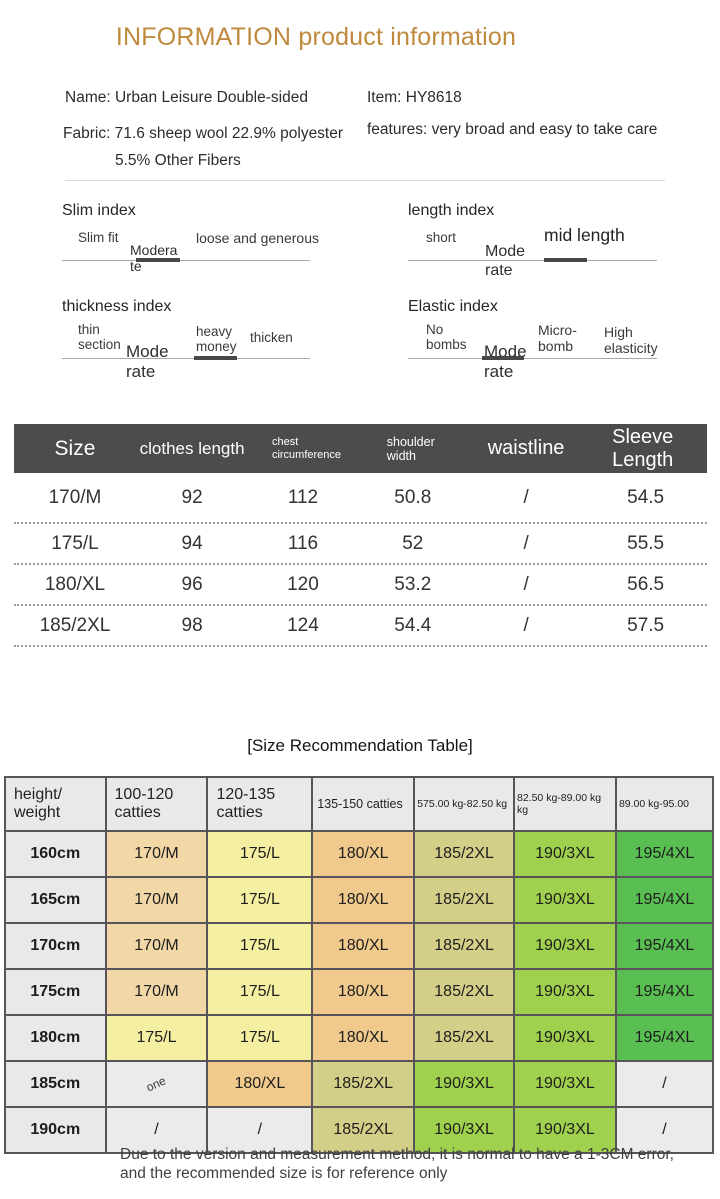 This screenshot has height=1199, width=720. What do you see at coordinates (75, 543) in the screenshot?
I see `size-cell: 175/L` at bounding box center [75, 543].